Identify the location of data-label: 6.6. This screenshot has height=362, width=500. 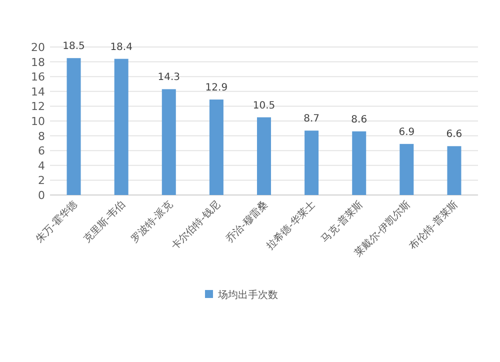
(454, 134).